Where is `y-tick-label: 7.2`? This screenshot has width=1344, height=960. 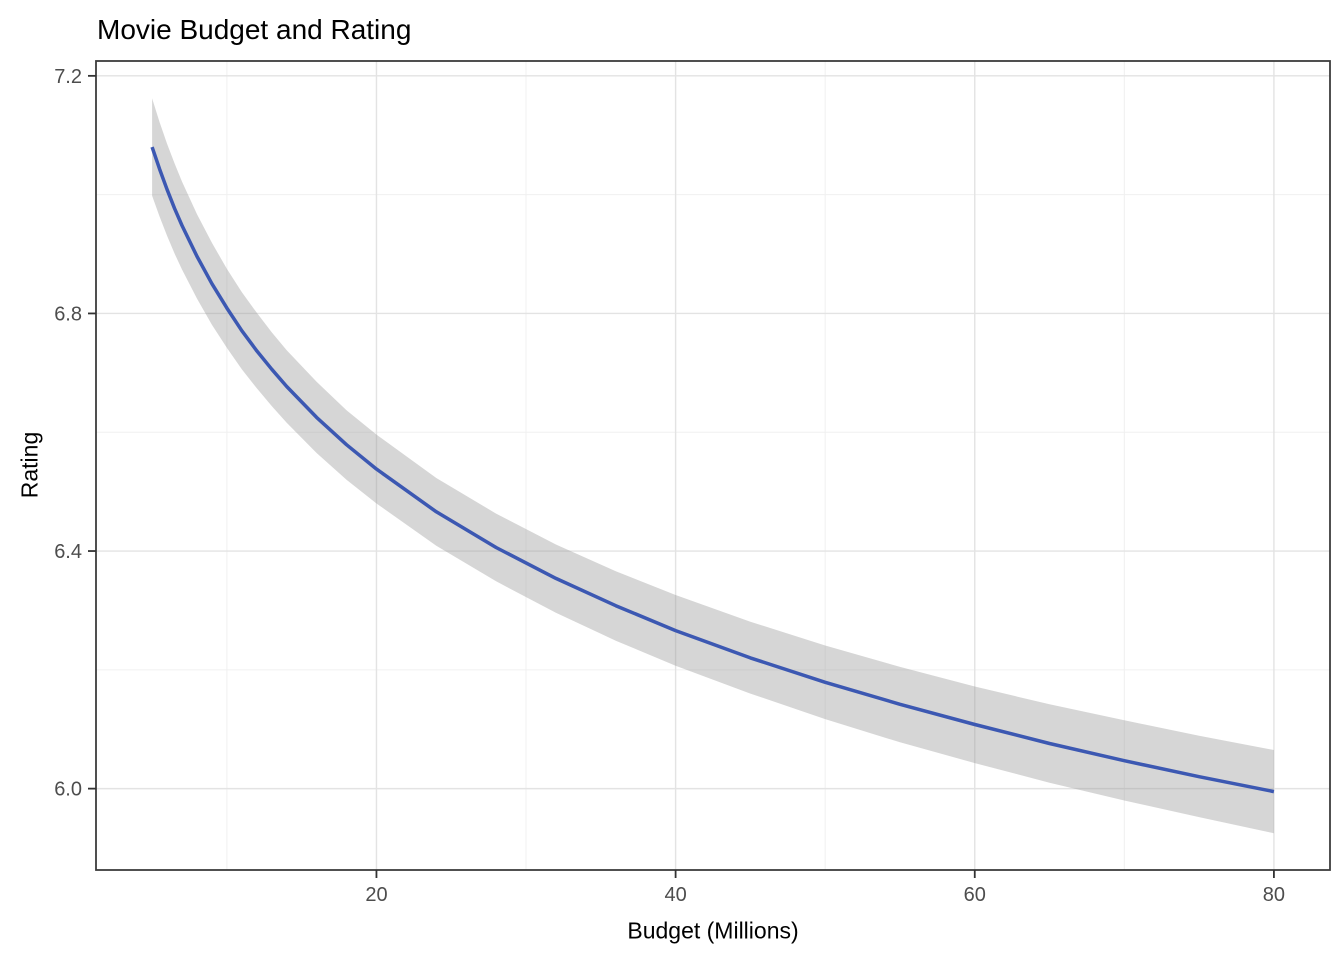 y-tick-label: 7.2 is located at coordinates (68, 77).